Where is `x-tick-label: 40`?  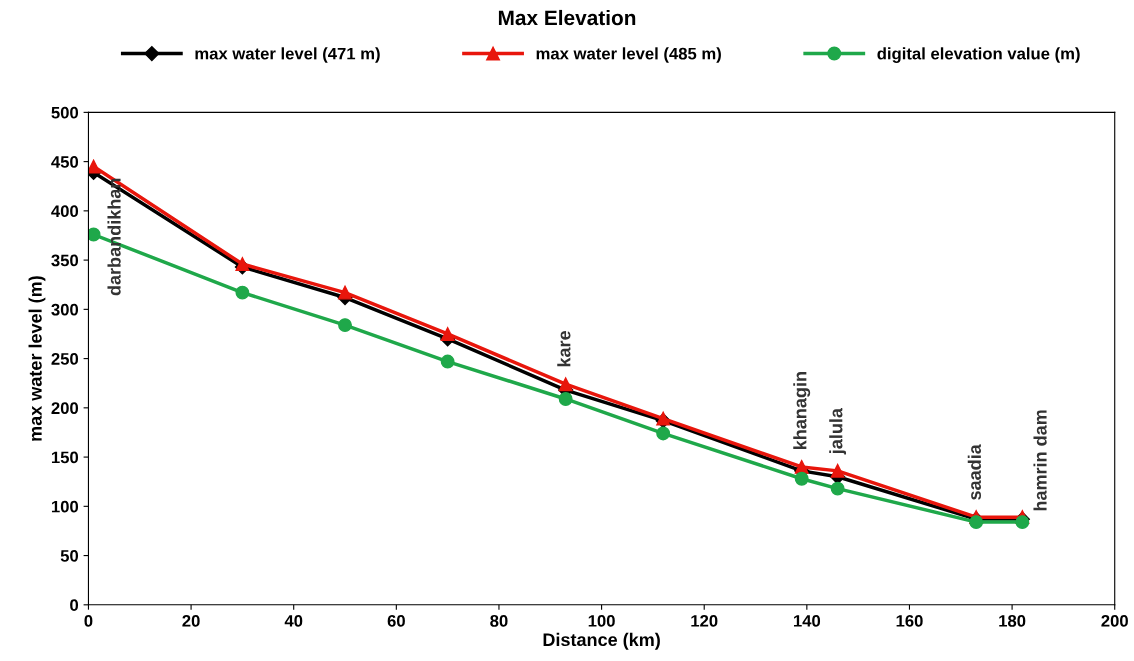
x-tick-label: 40 is located at coordinates (293, 620).